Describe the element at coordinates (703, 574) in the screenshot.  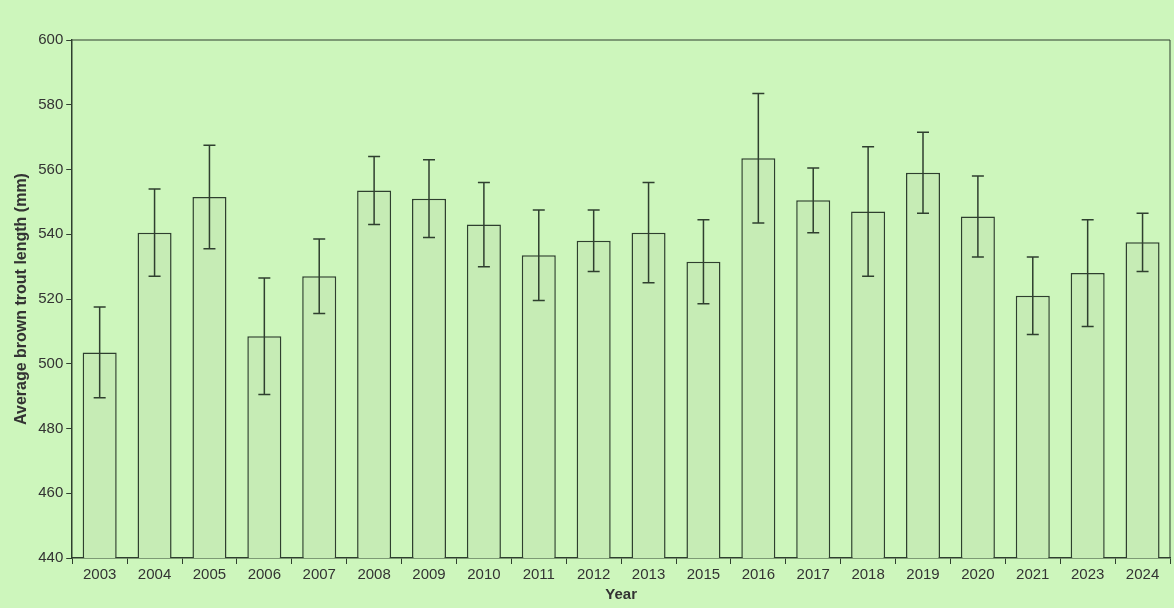
I see `x-tick-label: 2015` at that location.